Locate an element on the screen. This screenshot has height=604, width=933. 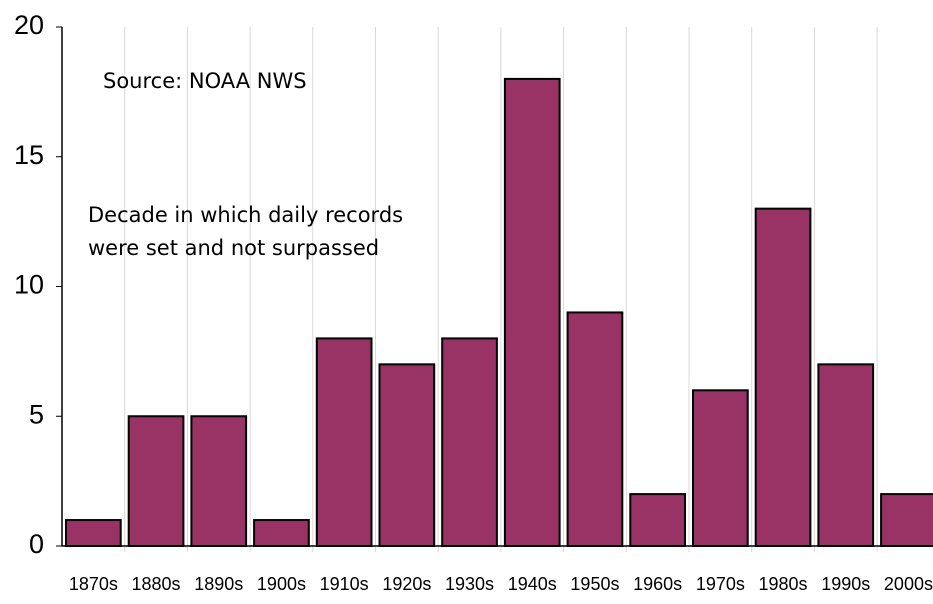
y-tick-label: 20 is located at coordinates (29, 25).